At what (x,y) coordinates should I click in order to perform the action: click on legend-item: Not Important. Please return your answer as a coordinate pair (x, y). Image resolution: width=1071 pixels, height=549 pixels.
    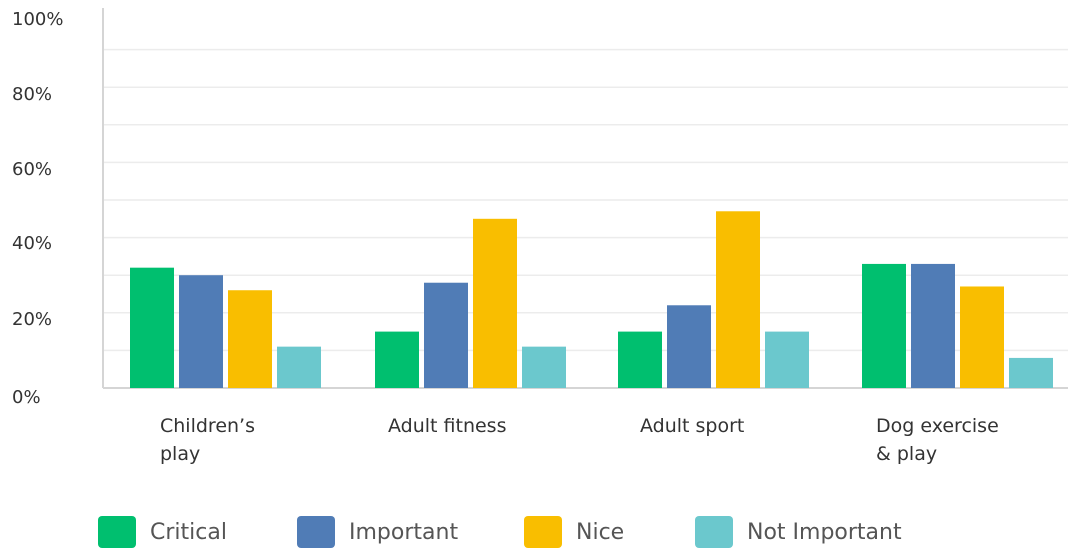
    Looking at the image, I should click on (798, 532).